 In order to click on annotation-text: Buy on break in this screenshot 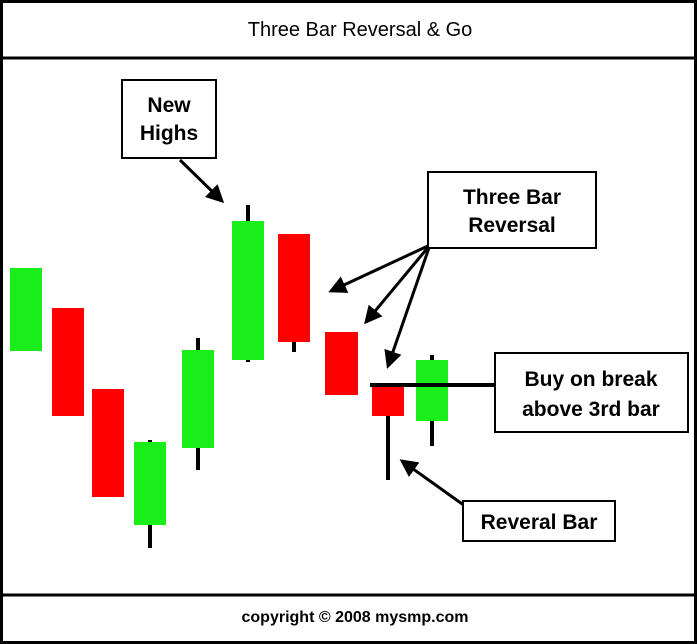, I will do `click(590, 379)`.